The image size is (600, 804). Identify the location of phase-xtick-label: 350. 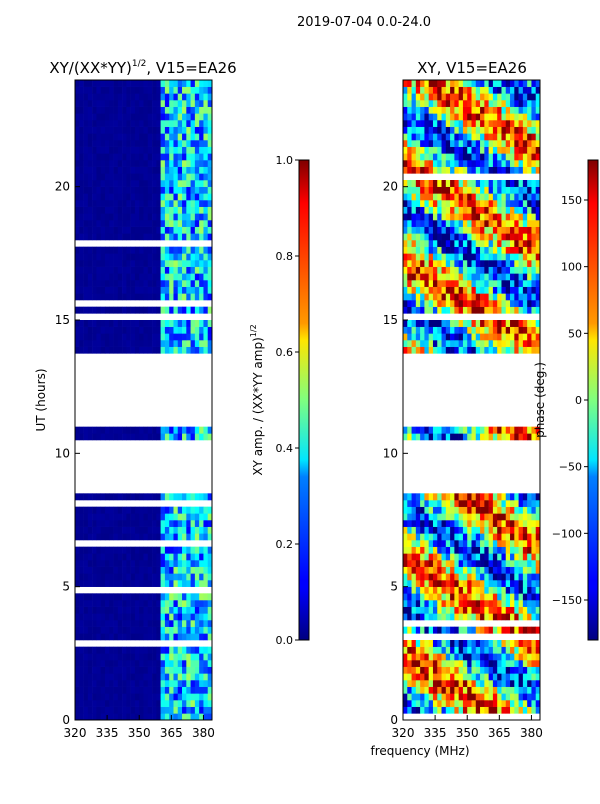
(467, 733).